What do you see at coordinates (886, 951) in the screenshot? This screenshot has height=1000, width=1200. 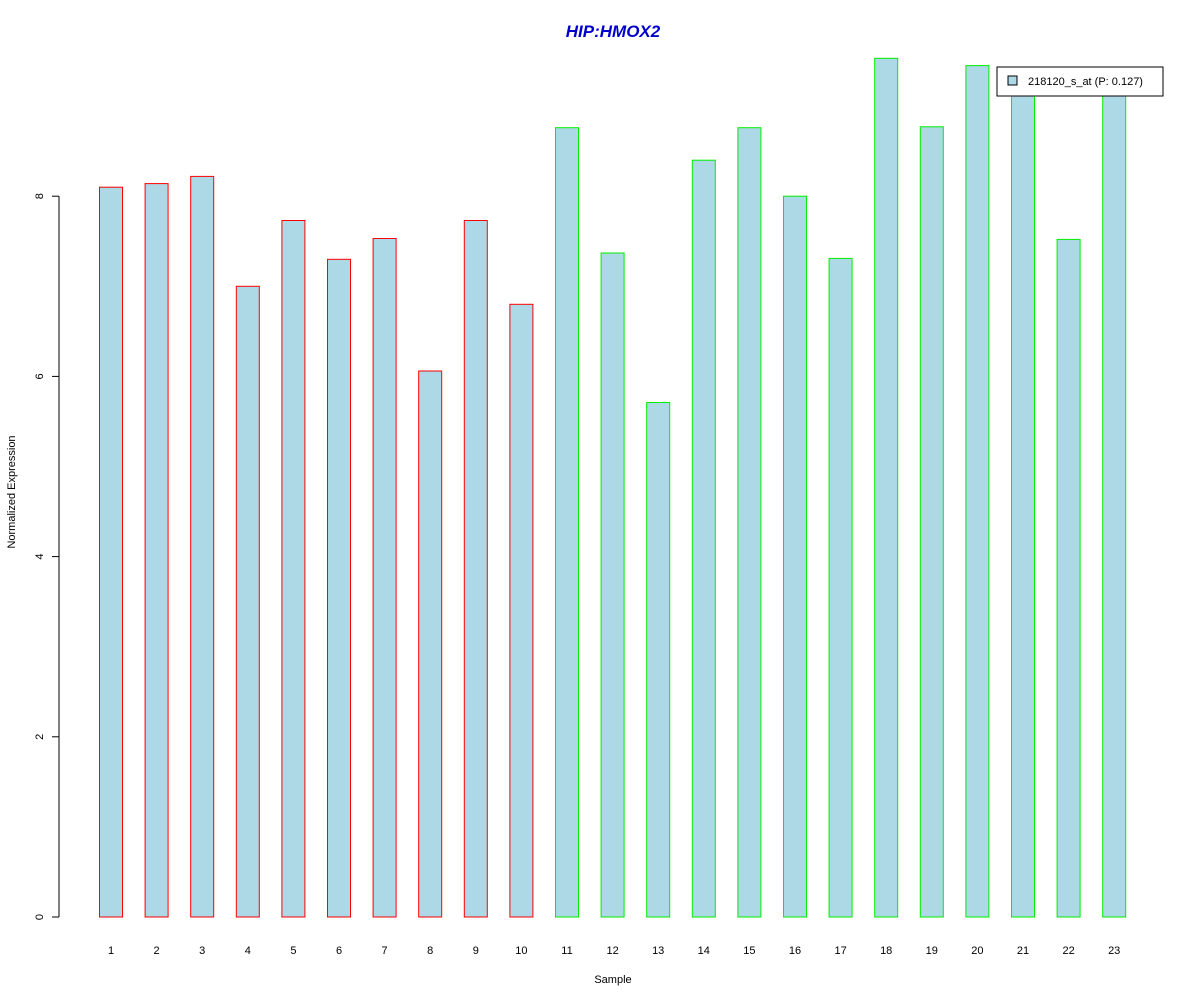 I see `x-tick-label: 18` at bounding box center [886, 951].